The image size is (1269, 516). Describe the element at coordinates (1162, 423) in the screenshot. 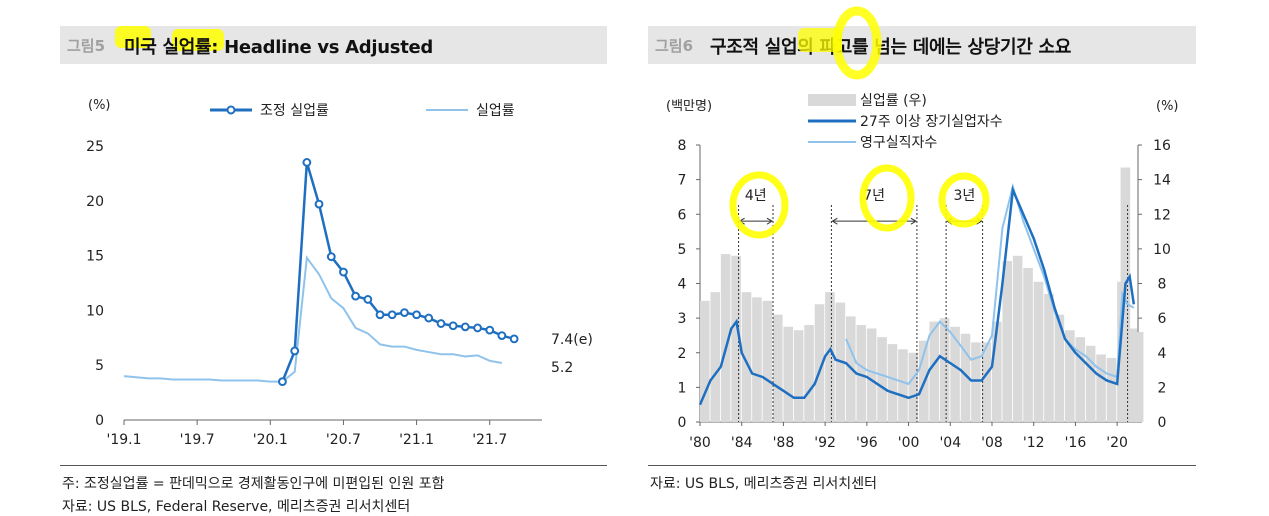

I see `y-tick-label-right: 0` at that location.